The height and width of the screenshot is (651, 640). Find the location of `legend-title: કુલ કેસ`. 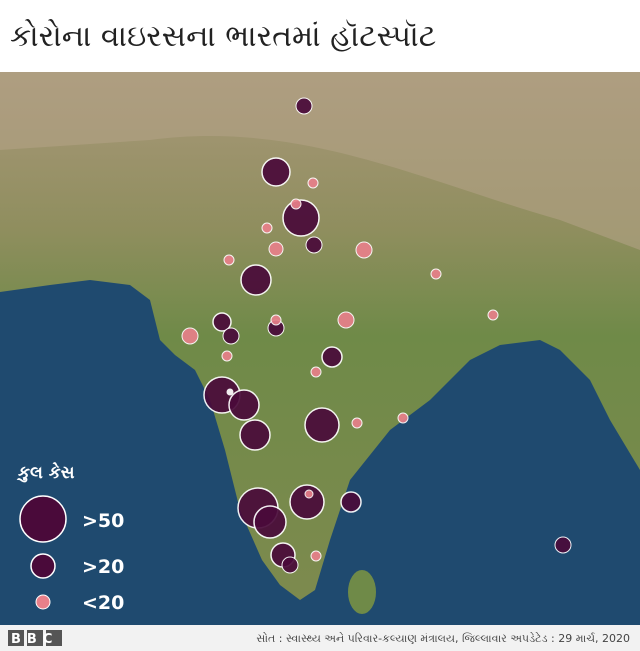

legend-title: કુલ કેસ is located at coordinates (46, 472).